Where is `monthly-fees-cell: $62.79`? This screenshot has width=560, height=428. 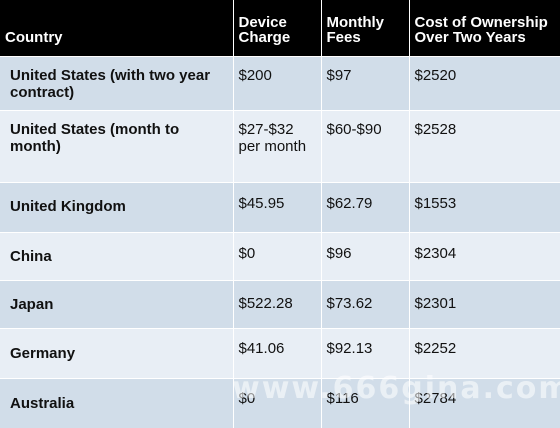
monthly-fees-cell: $62.79 is located at coordinates (364, 206).